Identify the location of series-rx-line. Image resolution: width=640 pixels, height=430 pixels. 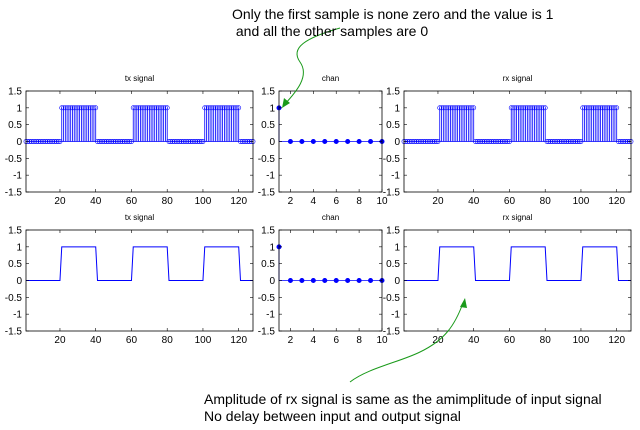
(517, 263).